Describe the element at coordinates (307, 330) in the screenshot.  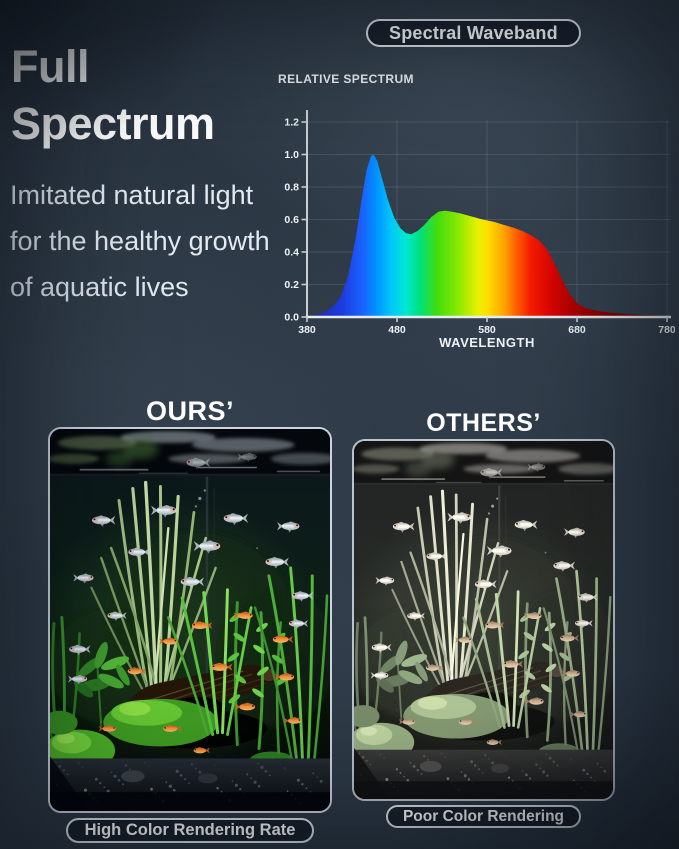
I see `svg-text: 380` at that location.